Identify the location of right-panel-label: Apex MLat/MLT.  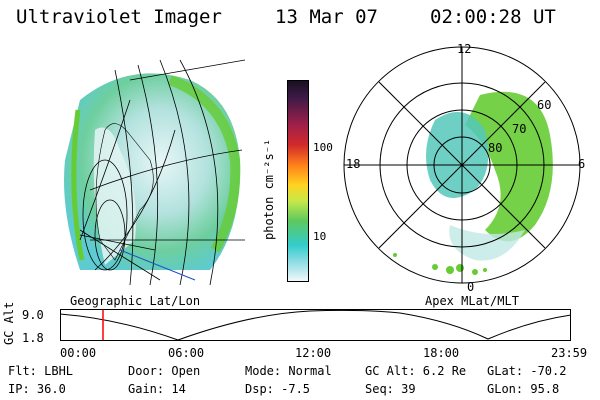
(472, 301).